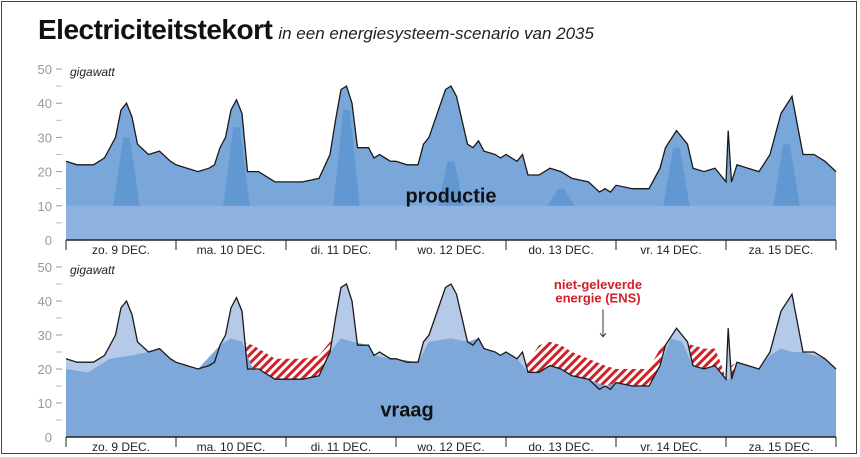 The height and width of the screenshot is (457, 860). Describe the element at coordinates (603, 323) in the screenshot. I see `ens-arrow` at that location.